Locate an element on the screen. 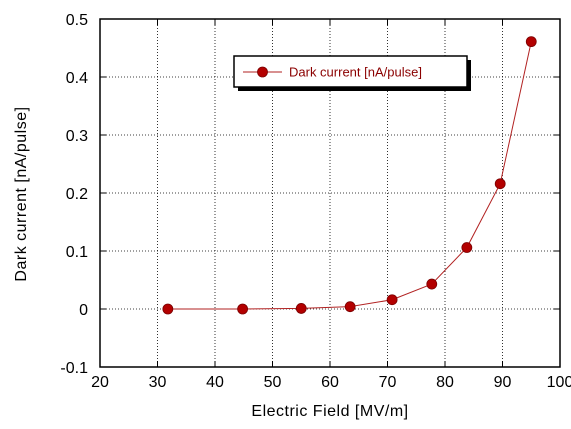  legend-label: Dark current [nA/pulse] is located at coordinates (355, 72).